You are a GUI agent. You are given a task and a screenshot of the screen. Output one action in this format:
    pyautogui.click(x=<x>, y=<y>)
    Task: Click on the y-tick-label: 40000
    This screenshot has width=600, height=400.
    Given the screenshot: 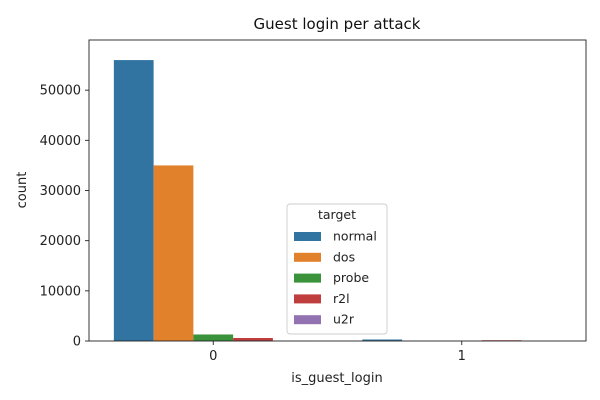 What is the action you would take?
    pyautogui.click(x=60, y=141)
    